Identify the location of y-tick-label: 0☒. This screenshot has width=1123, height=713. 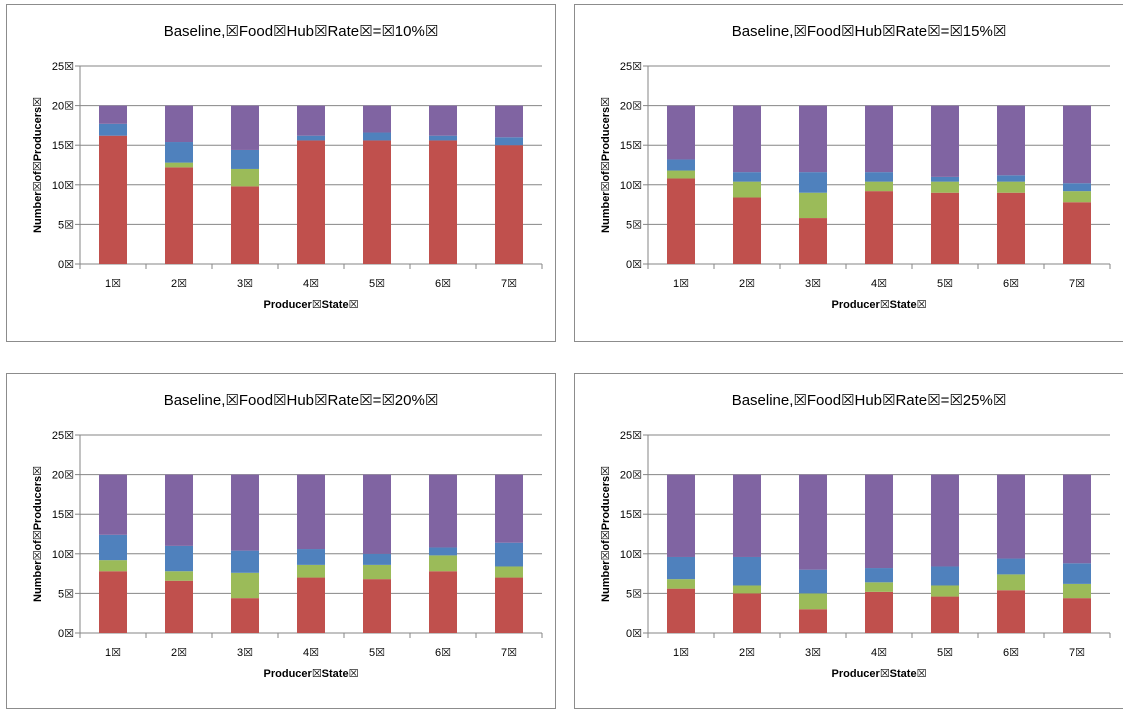
(66, 634).